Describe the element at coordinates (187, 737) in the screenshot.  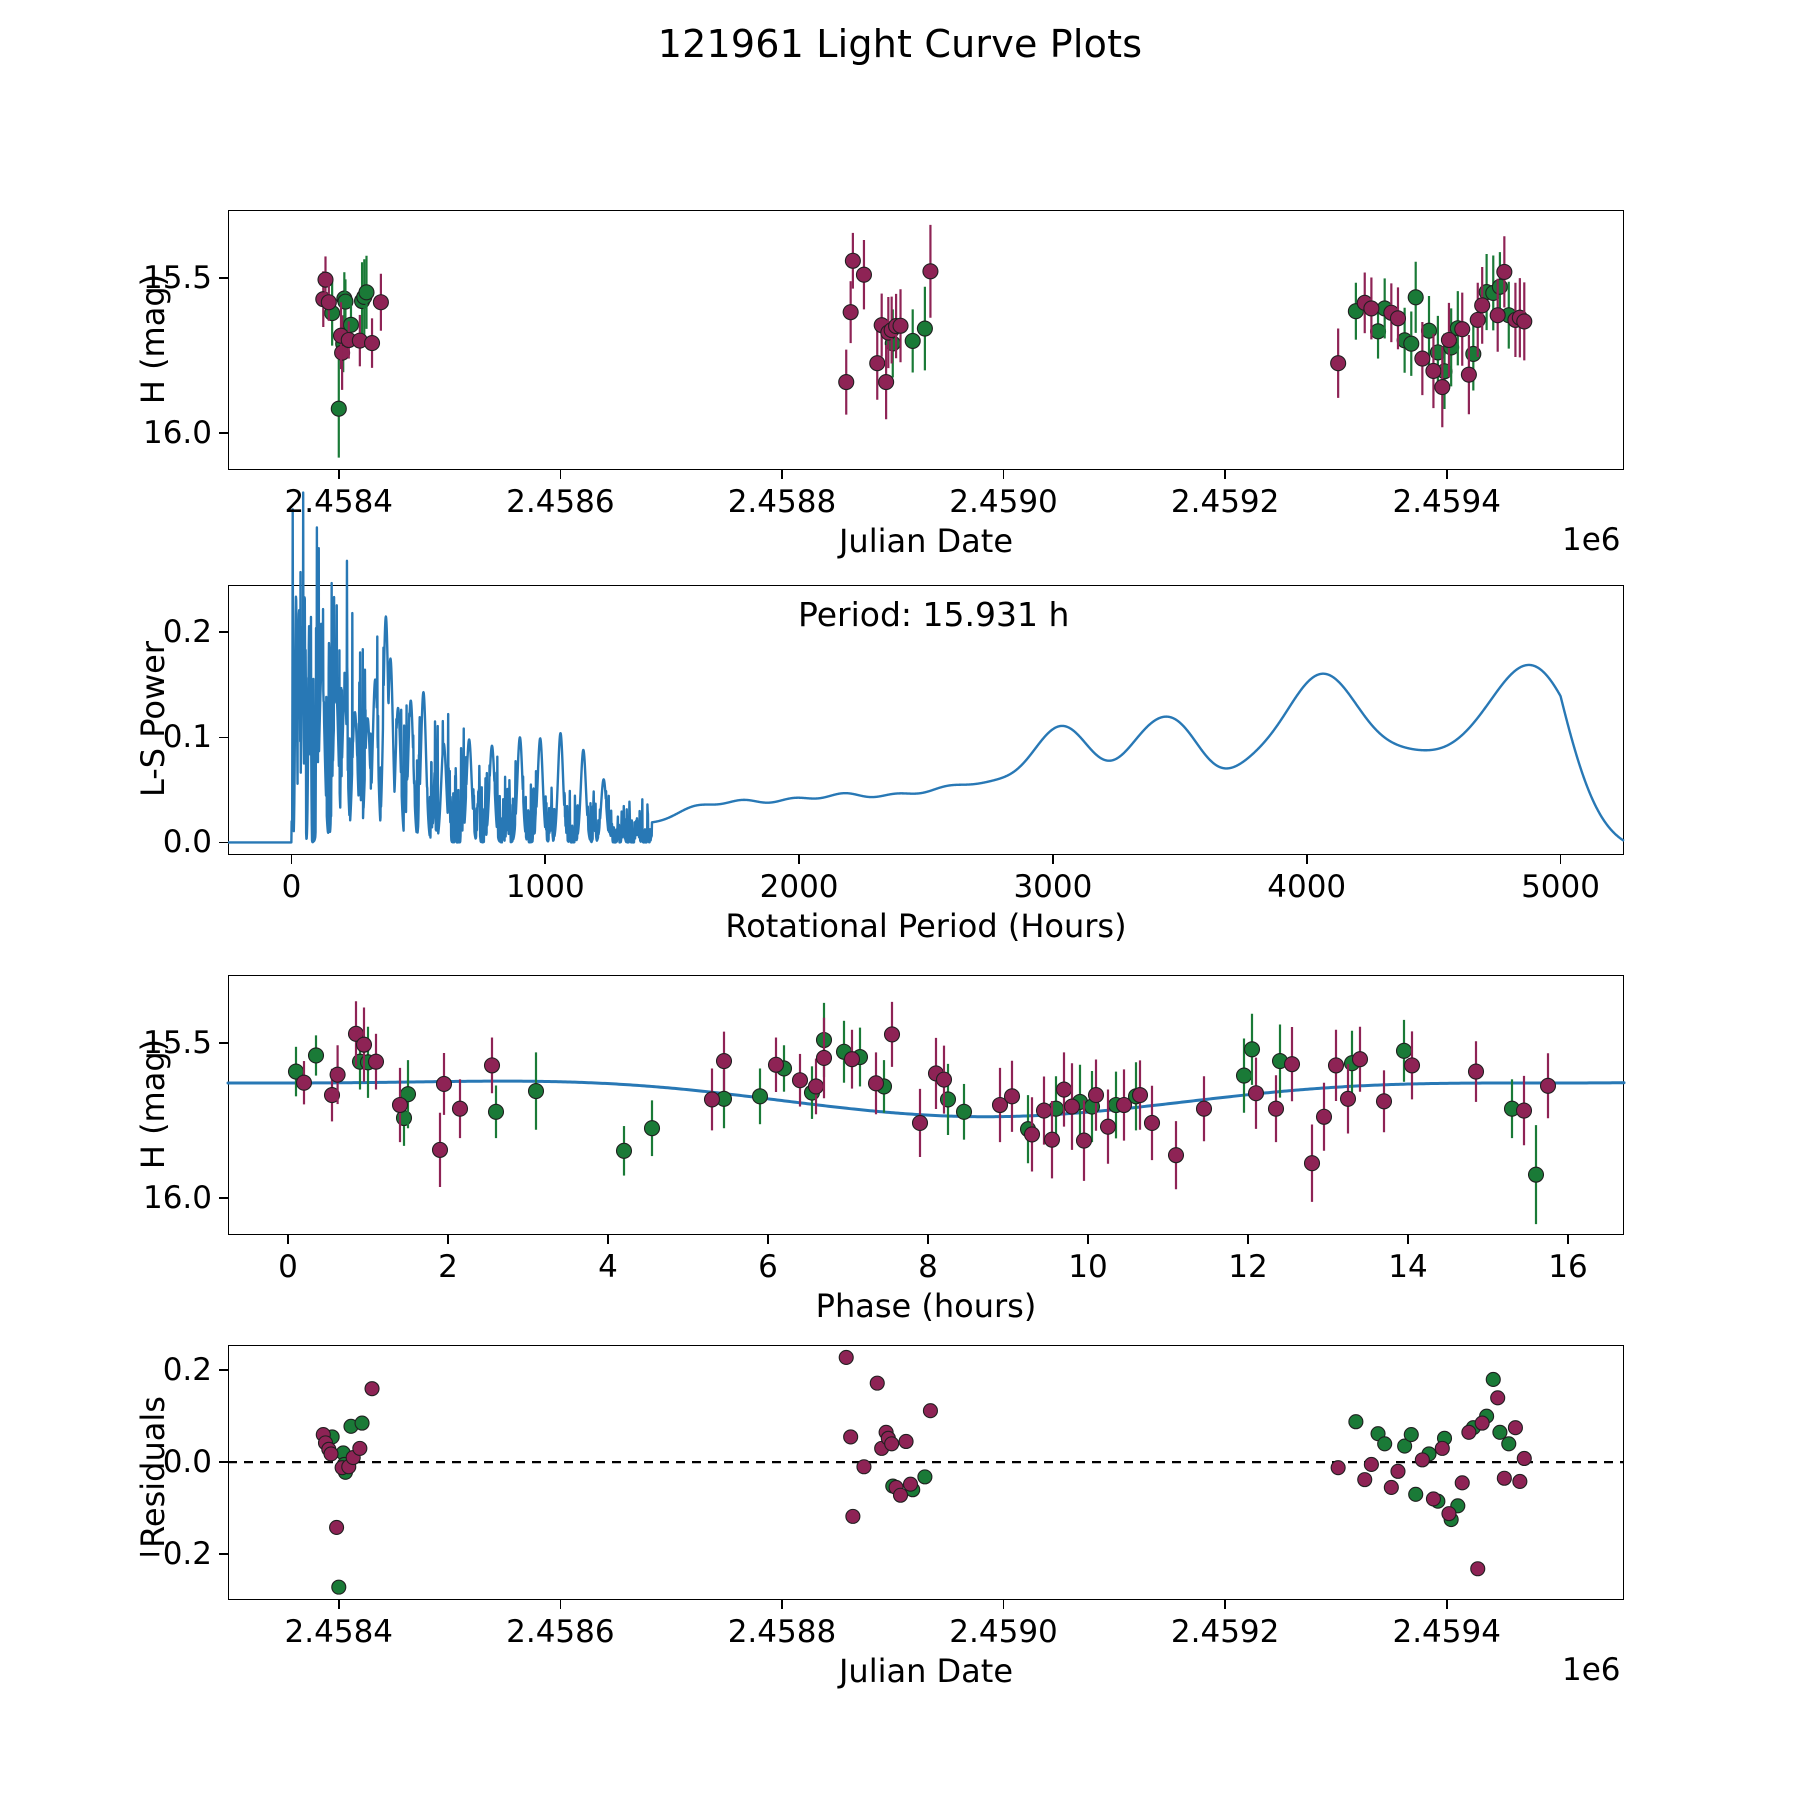
I see `y-tick-label: 0.1` at that location.